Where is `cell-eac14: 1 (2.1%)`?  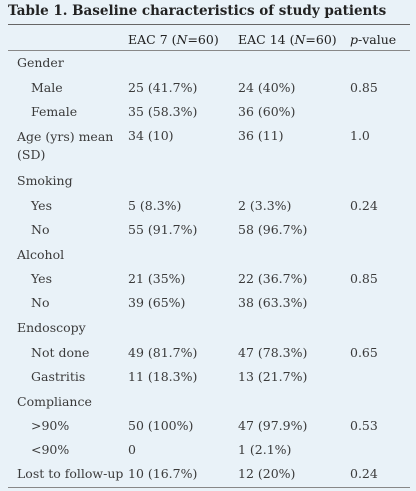 cell-eac14: 1 (2.1%) is located at coordinates (265, 449).